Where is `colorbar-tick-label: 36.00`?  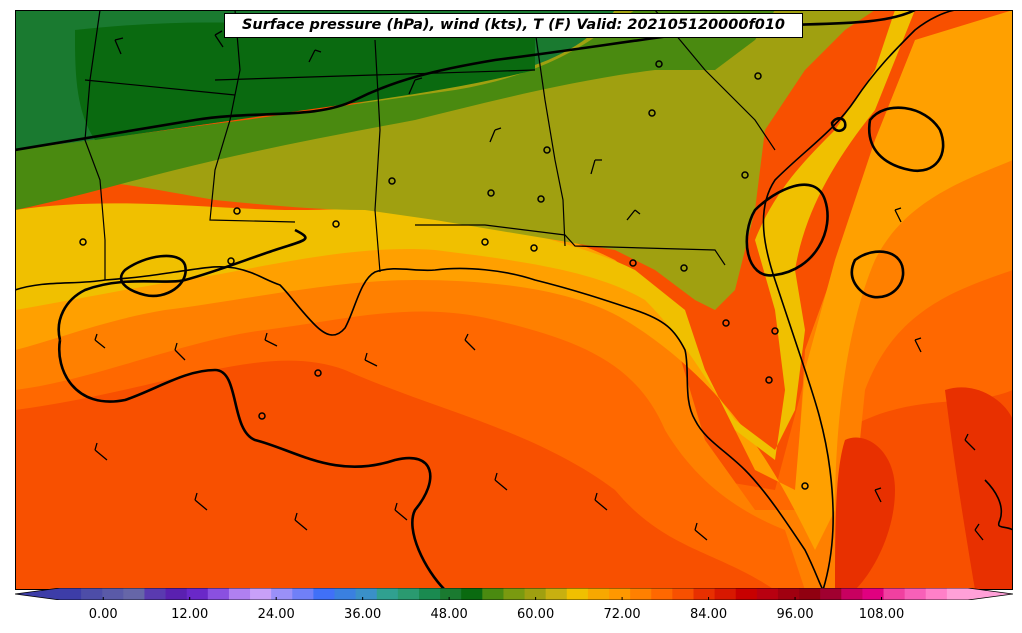
colorbar-tick-label: 36.00 is located at coordinates (363, 614).